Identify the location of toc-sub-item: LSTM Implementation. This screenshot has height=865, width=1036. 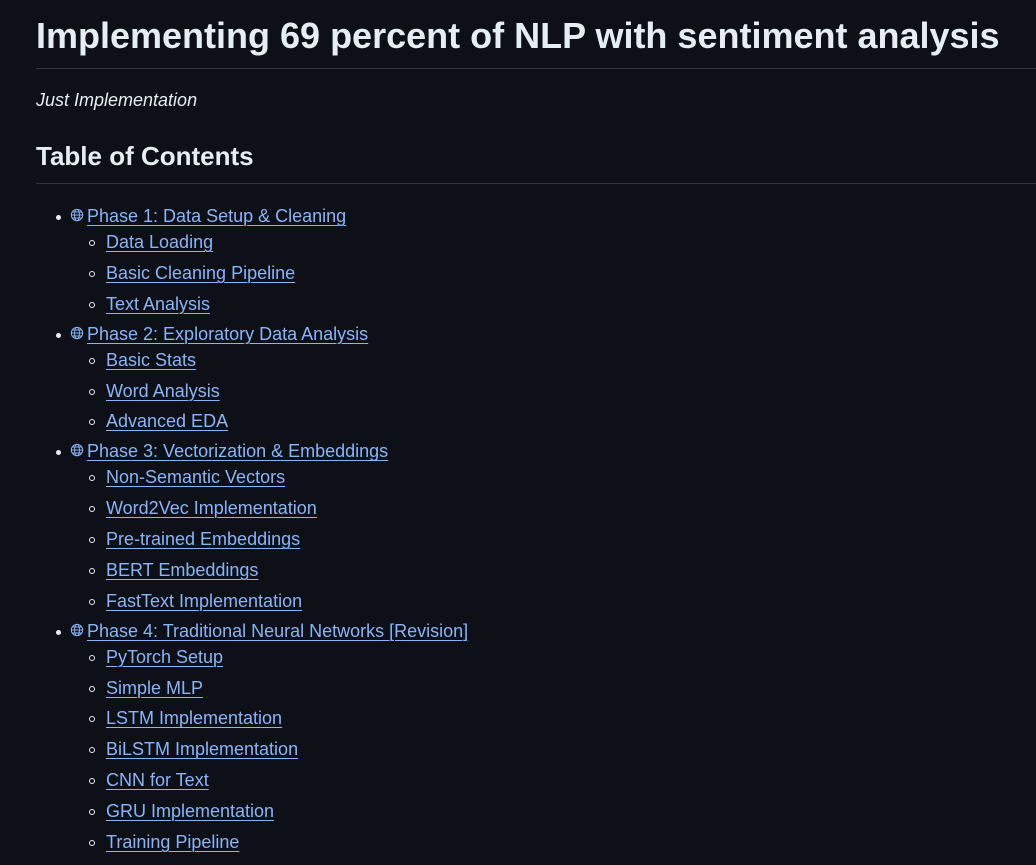
(562, 718).